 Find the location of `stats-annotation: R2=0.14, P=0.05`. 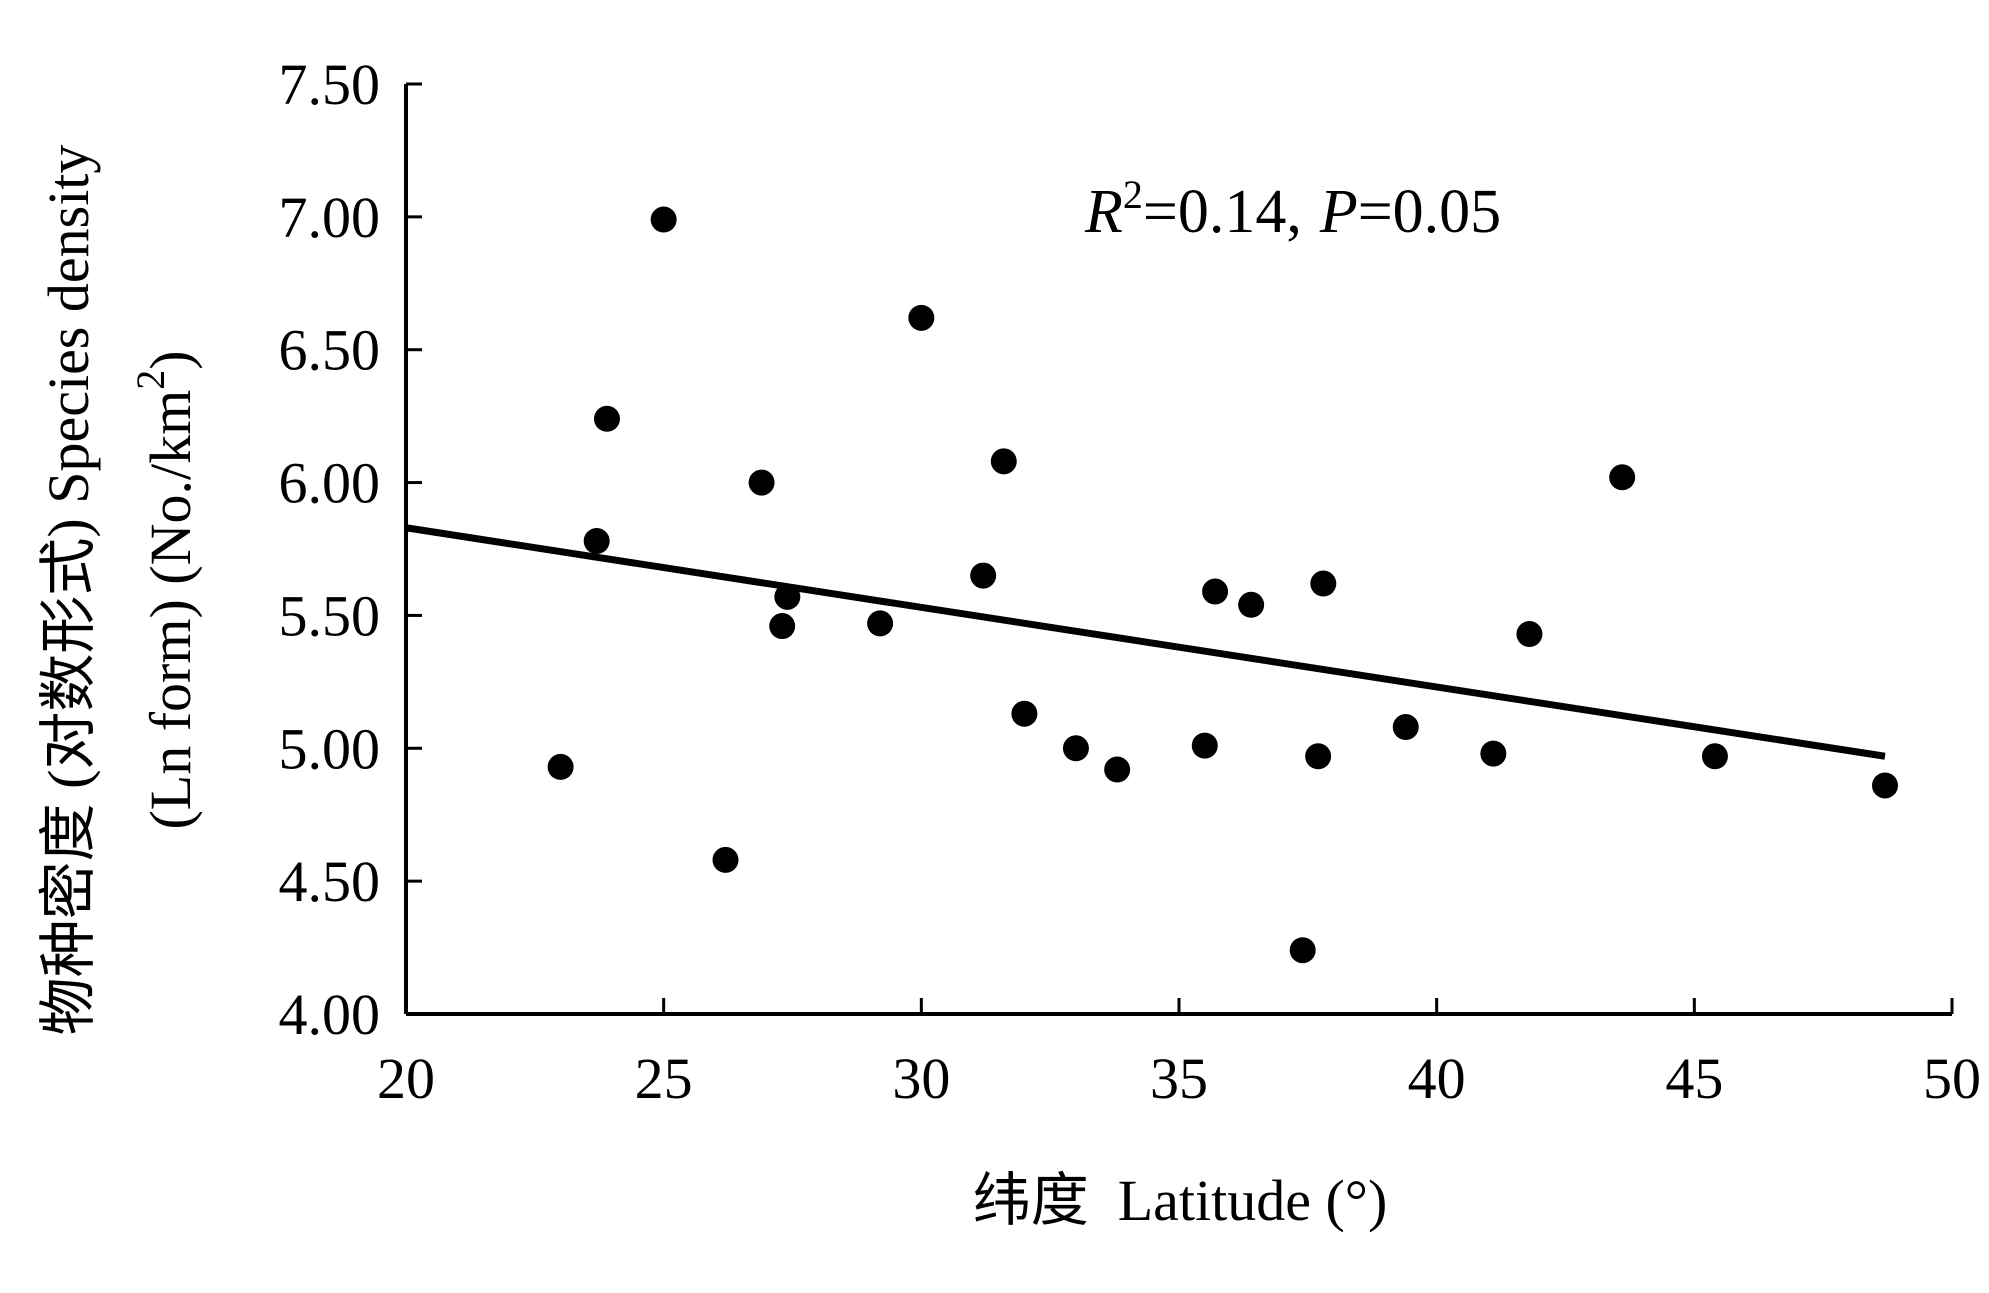

stats-annotation: R2=0.14, P=0.05 is located at coordinates (1292, 209).